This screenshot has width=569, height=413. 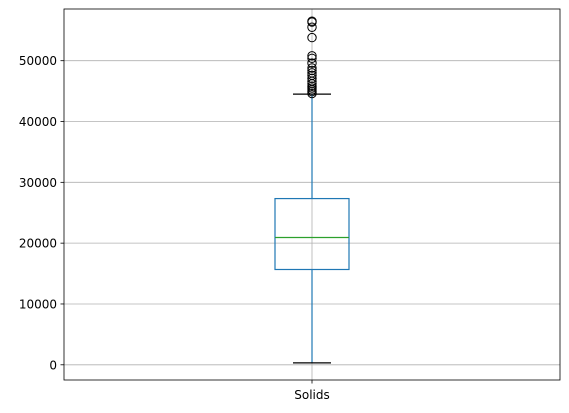 What do you see at coordinates (41, 213) in the screenshot?
I see `y-axis-ticks: 0 10000 20000 30000 40000 50000` at bounding box center [41, 213].